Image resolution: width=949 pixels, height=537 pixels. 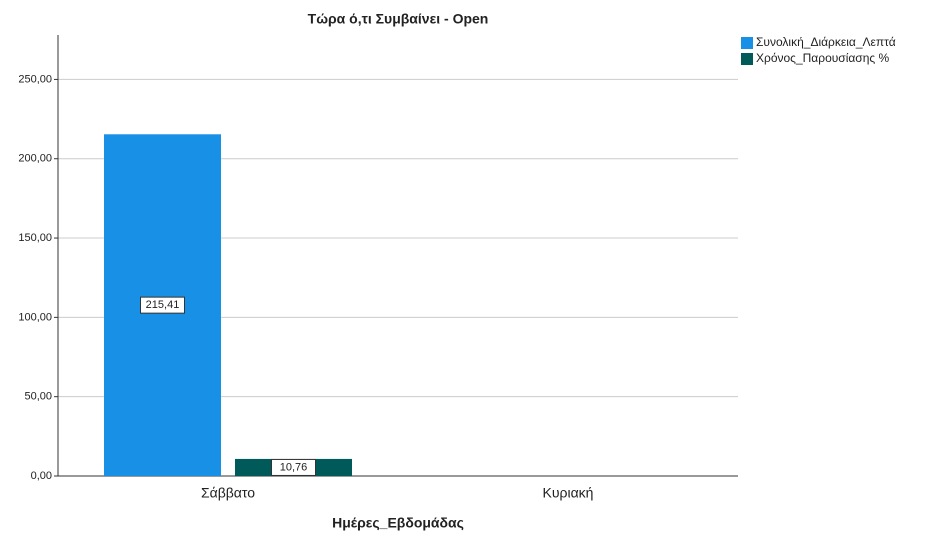 I want to click on y-tick-label: 50,00, so click(x=38, y=397).